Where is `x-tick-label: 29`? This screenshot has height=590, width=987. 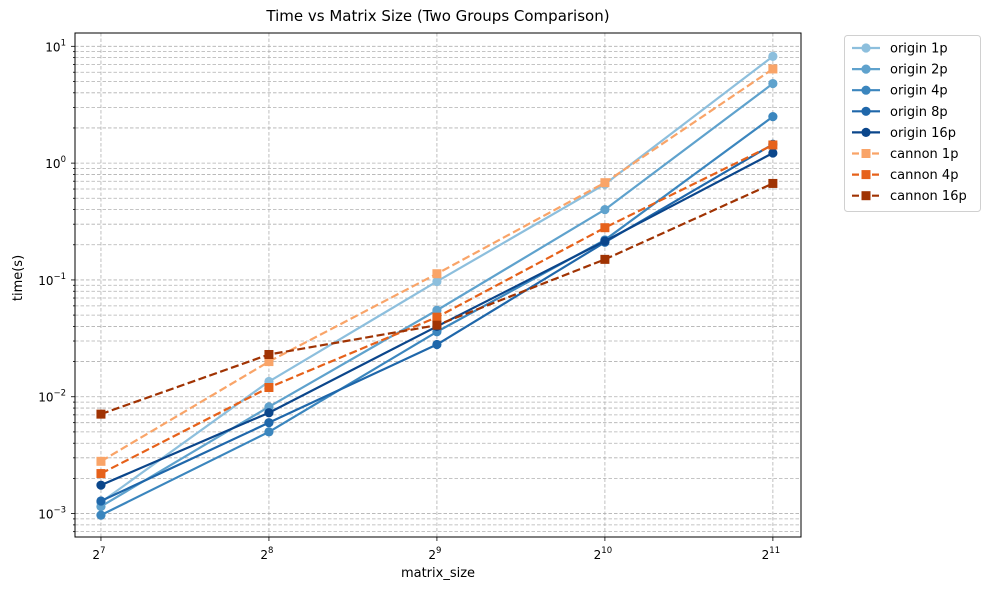 x-tick-label: 29 is located at coordinates (434, 554).